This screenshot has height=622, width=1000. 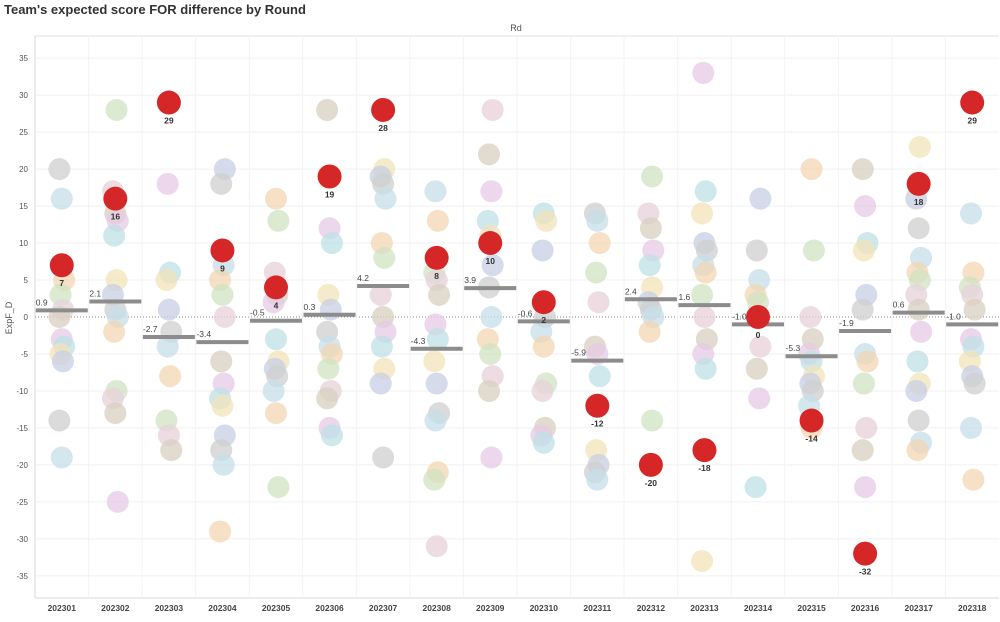 I want to click on highlight-label: 7, so click(x=61, y=283).